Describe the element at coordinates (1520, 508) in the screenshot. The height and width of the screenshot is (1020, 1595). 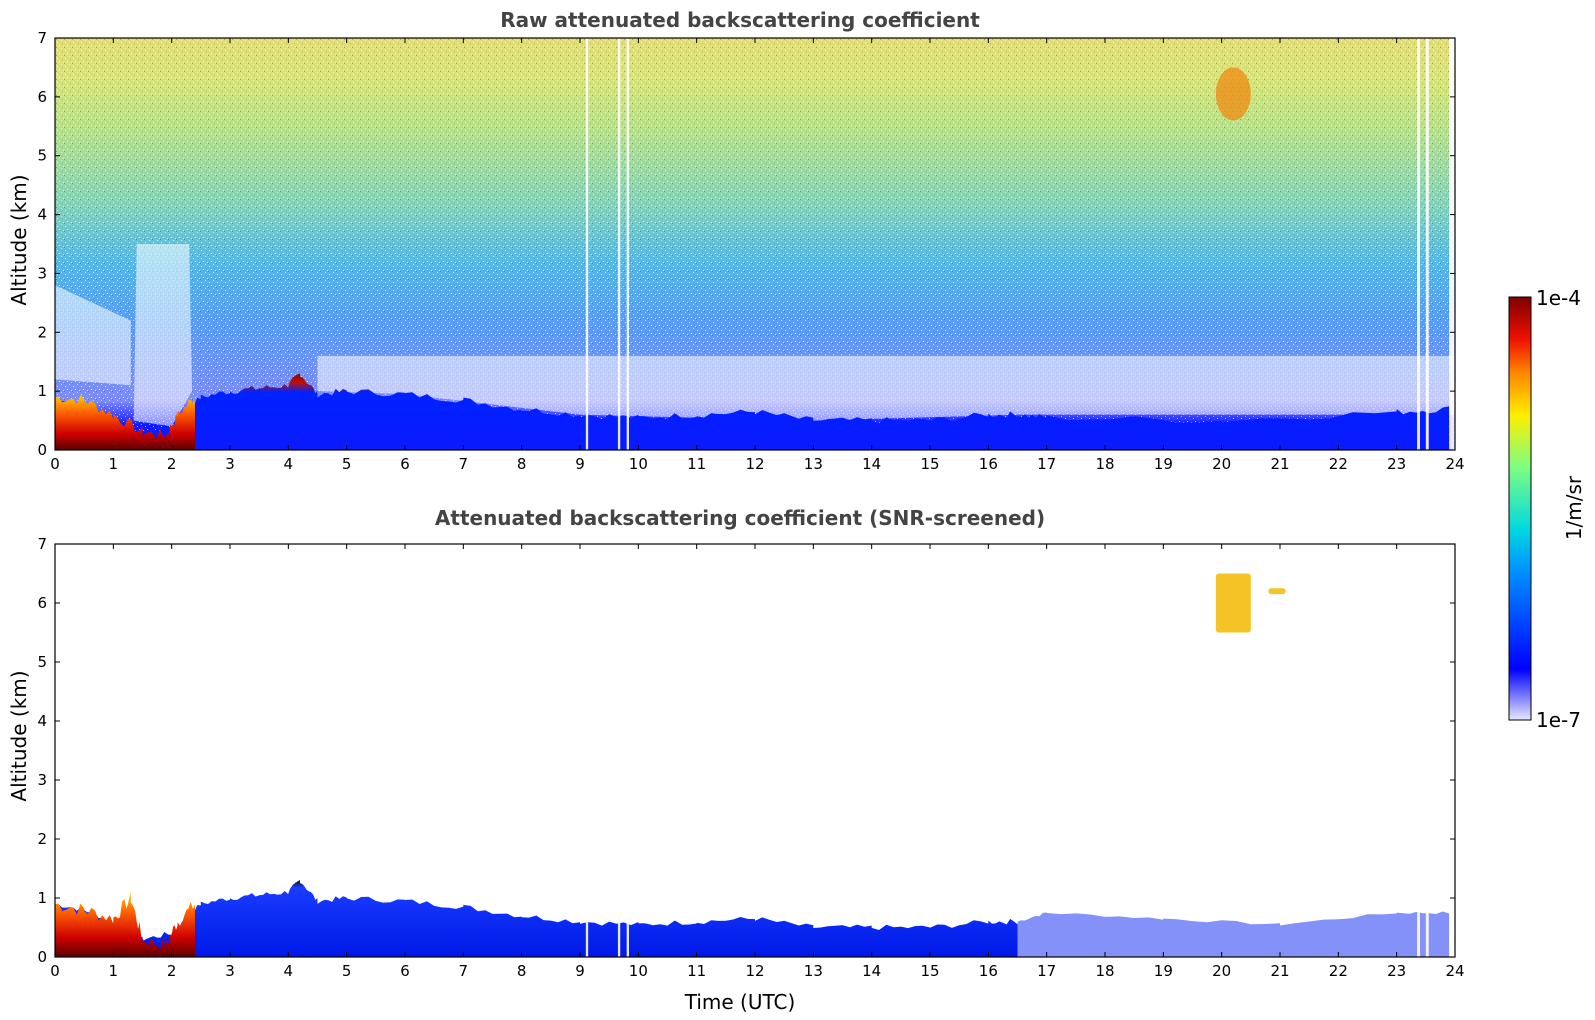
I see `colorbar-gradient` at that location.